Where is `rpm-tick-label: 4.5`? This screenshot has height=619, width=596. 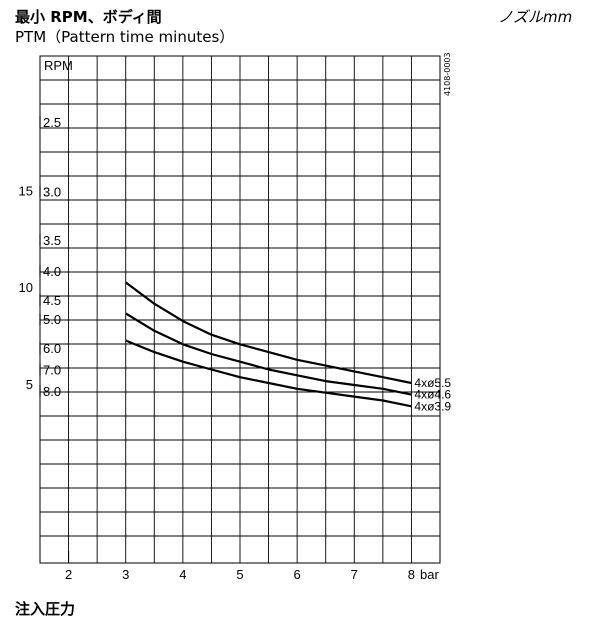
rpm-tick-label: 4.5 is located at coordinates (52, 300).